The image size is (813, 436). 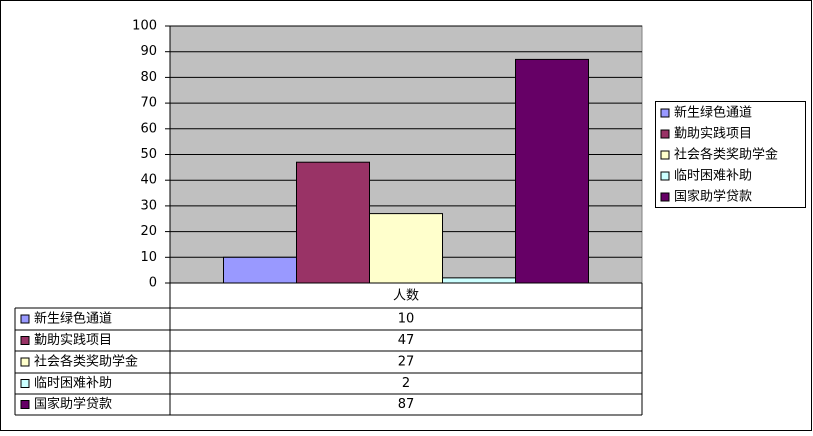 I want to click on y-tick-label: 50, so click(x=148, y=154).